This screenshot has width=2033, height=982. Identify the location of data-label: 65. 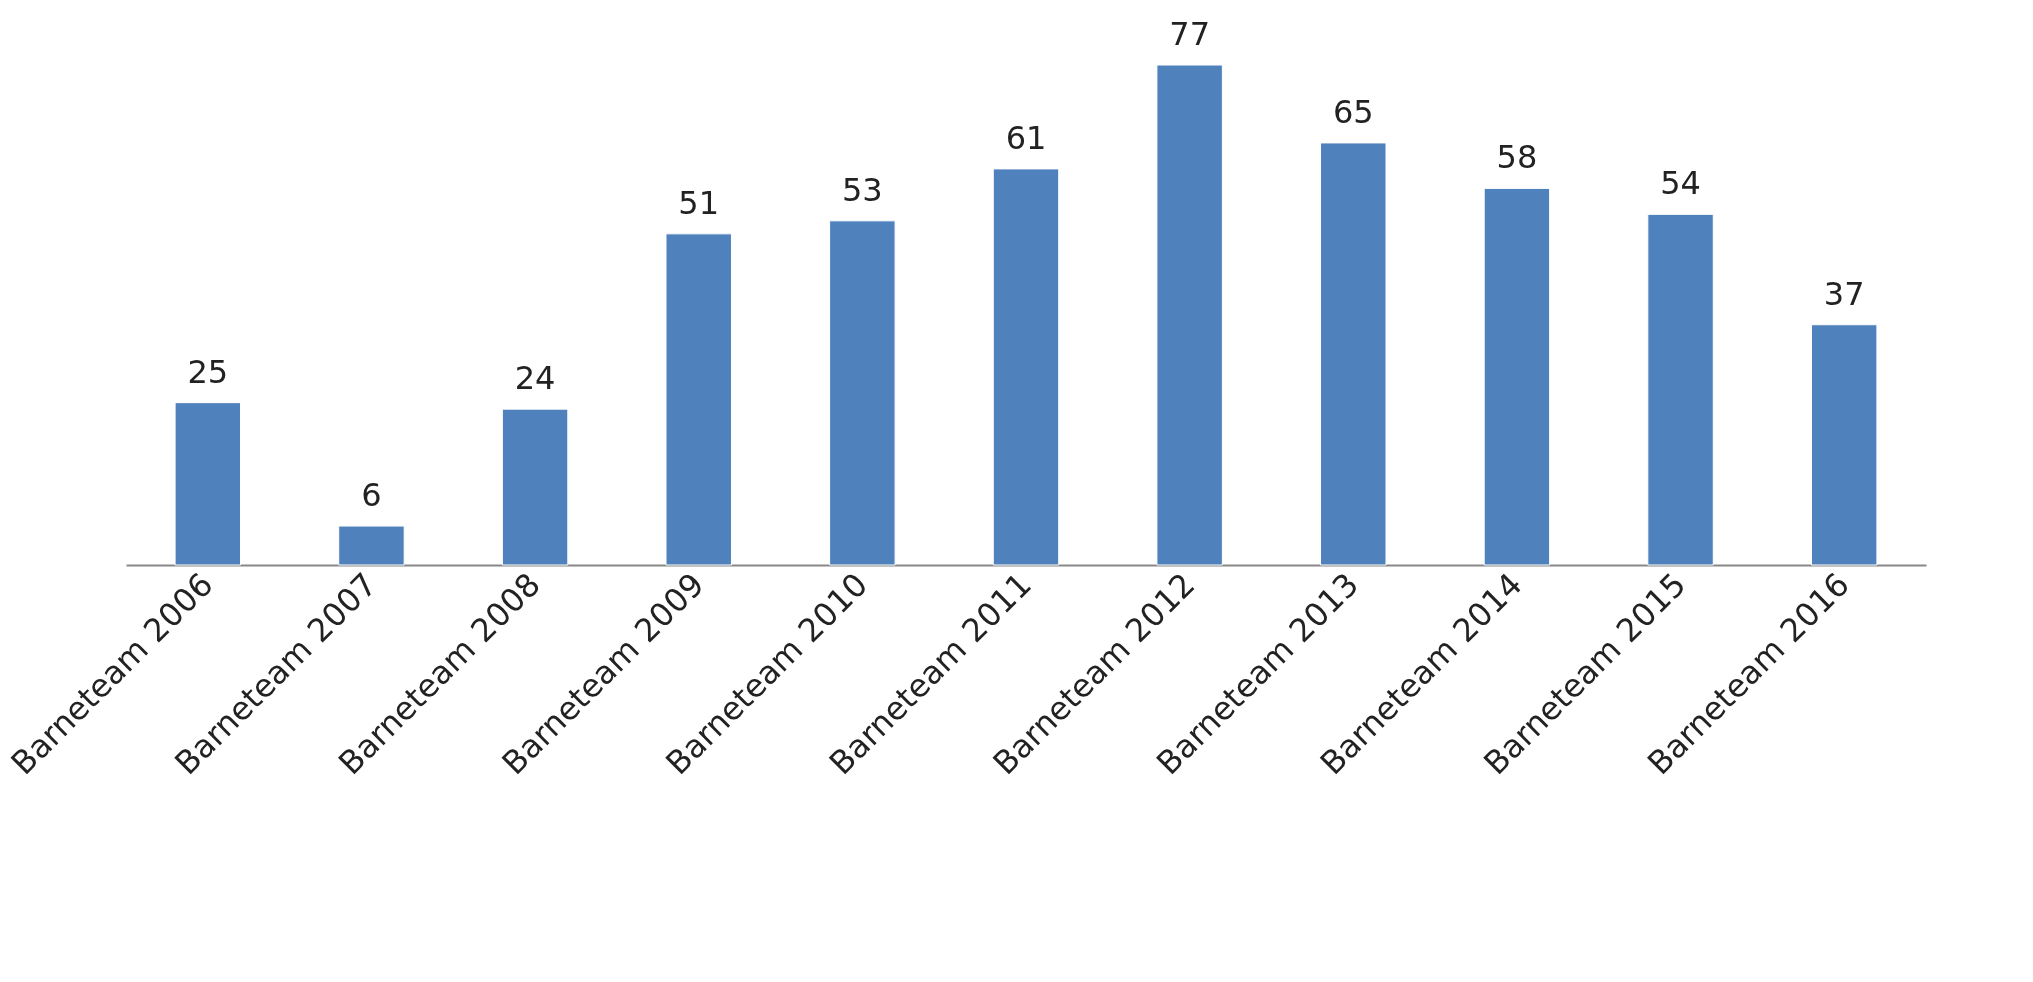
(1353, 111).